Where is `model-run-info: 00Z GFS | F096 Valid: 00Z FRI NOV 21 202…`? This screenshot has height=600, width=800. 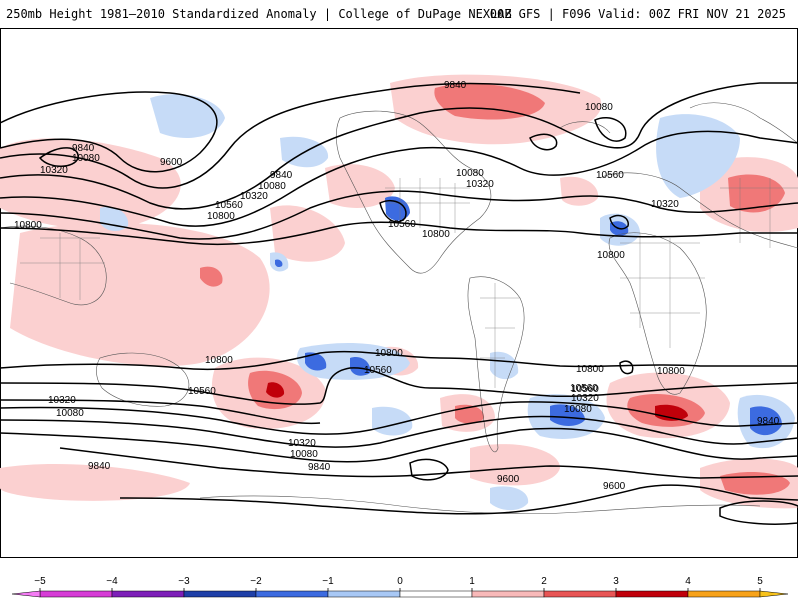 model-run-info: 00Z GFS | F096 Valid: 00Z FRI NOV 21 202… is located at coordinates (637, 14).